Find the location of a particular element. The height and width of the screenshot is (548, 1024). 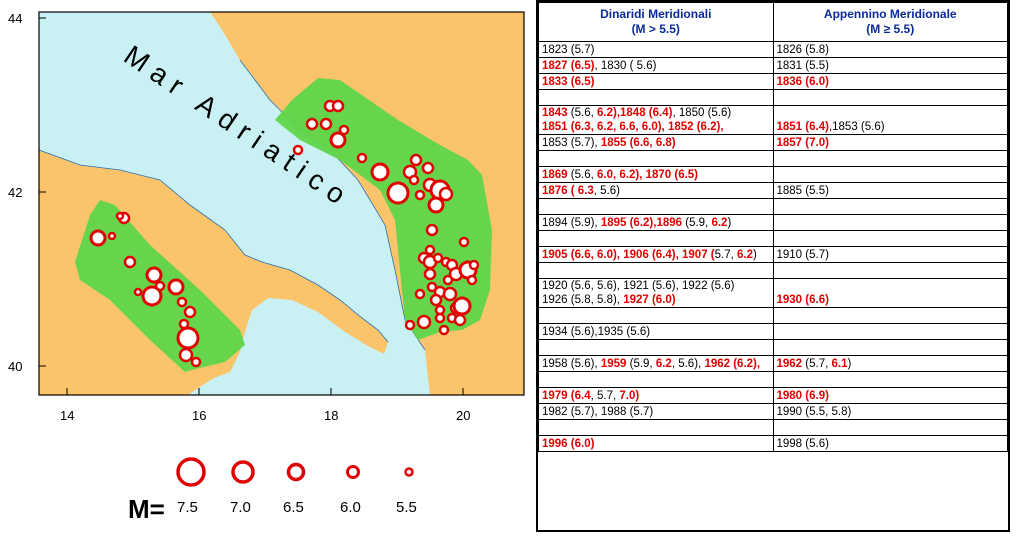

dinaridi-cell: 1894 (5.9), 1895 (6.2),1896 (5.9, 6.2) is located at coordinates (656, 222).